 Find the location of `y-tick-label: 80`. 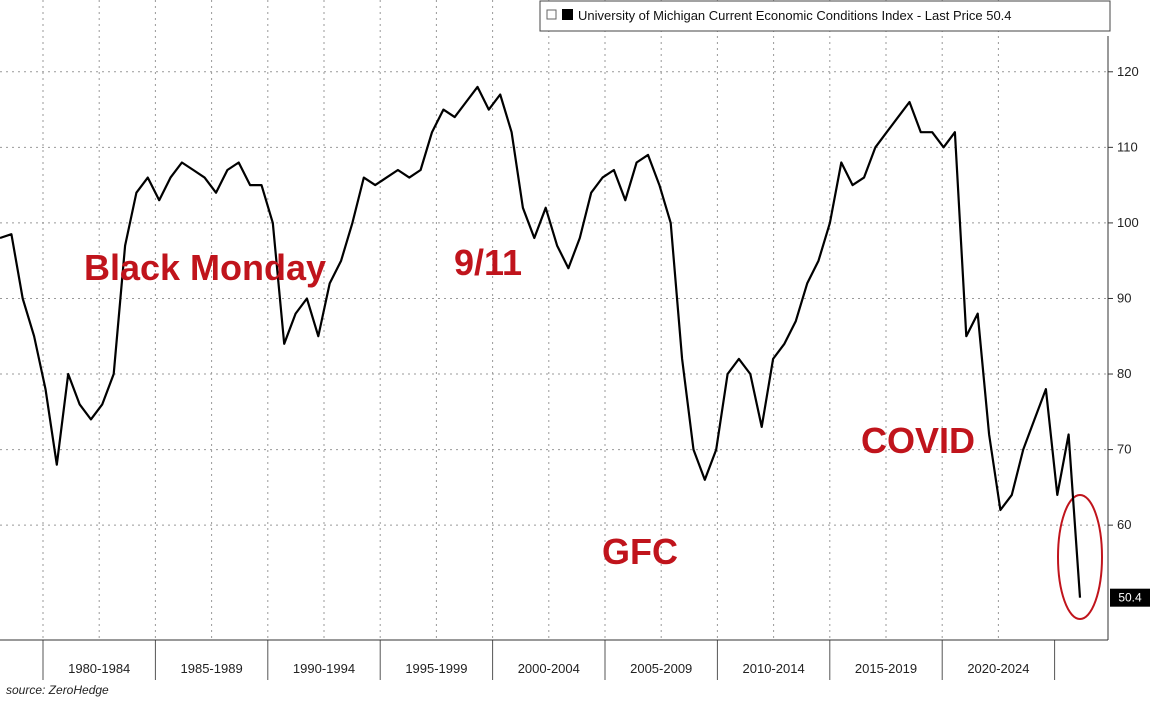

y-tick-label: 80 is located at coordinates (1124, 373).